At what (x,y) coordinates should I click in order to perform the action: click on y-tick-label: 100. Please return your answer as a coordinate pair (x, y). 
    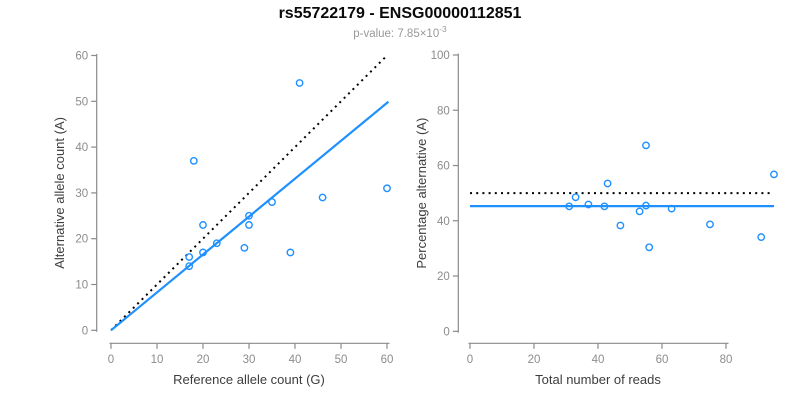
    Looking at the image, I should click on (440, 56).